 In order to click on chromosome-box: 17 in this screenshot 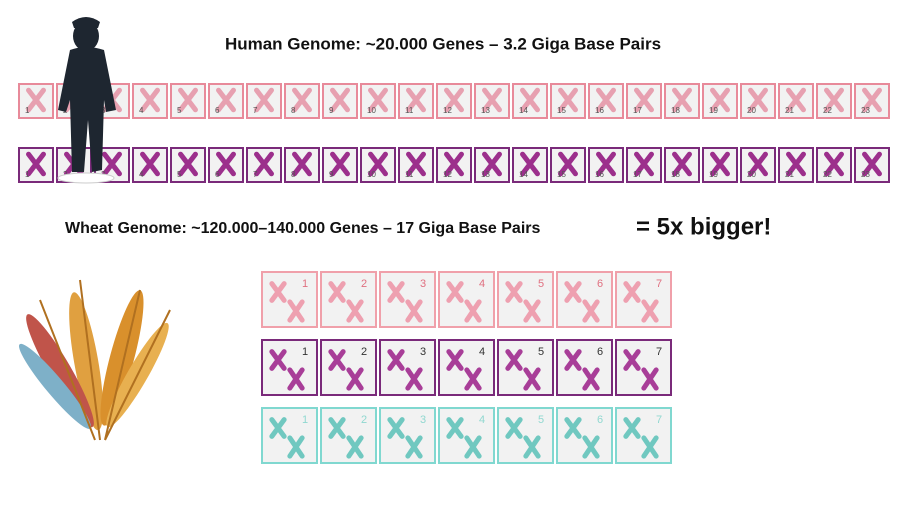, I will do `click(644, 101)`.